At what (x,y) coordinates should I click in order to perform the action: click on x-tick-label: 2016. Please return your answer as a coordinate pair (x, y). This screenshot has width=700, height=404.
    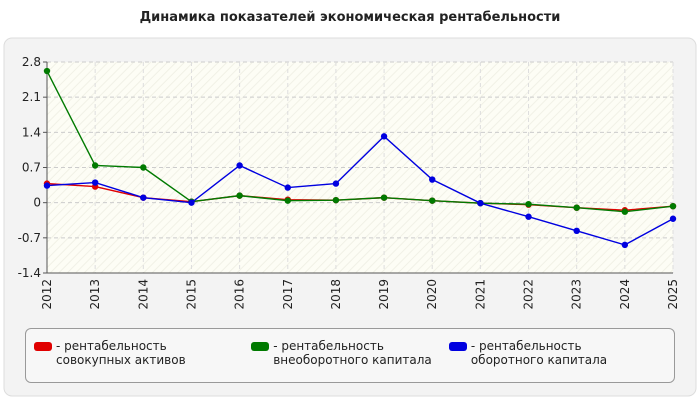
    Looking at the image, I should click on (240, 294).